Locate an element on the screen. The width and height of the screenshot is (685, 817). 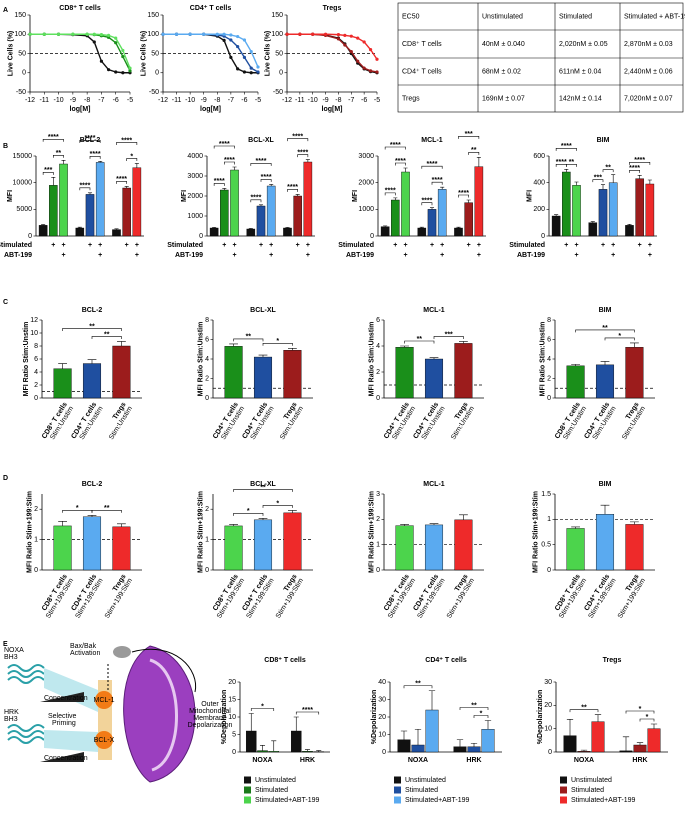
row-label: Stimulated is located at coordinates (356, 245).